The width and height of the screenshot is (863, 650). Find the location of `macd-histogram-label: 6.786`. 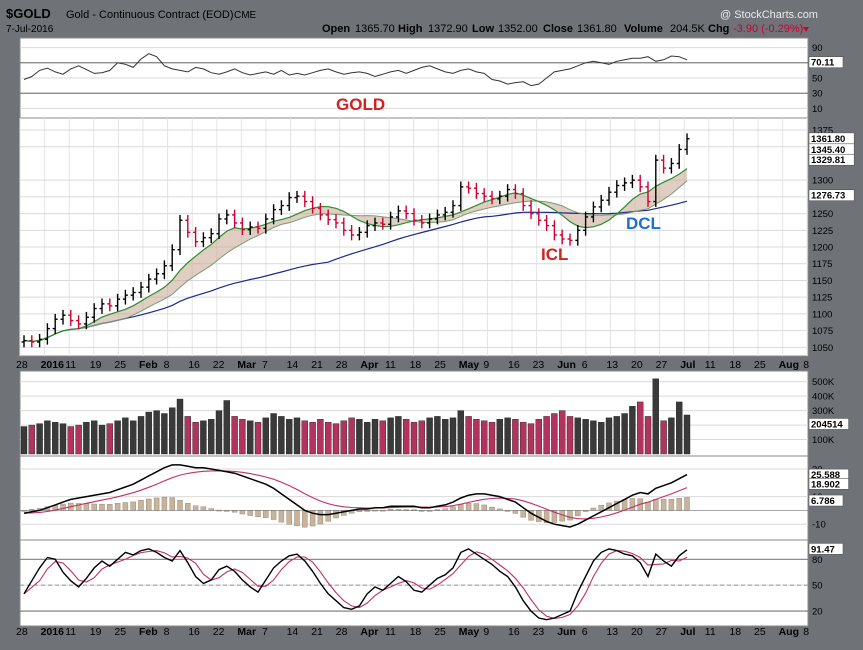

macd-histogram-label: 6.786 is located at coordinates (823, 501).